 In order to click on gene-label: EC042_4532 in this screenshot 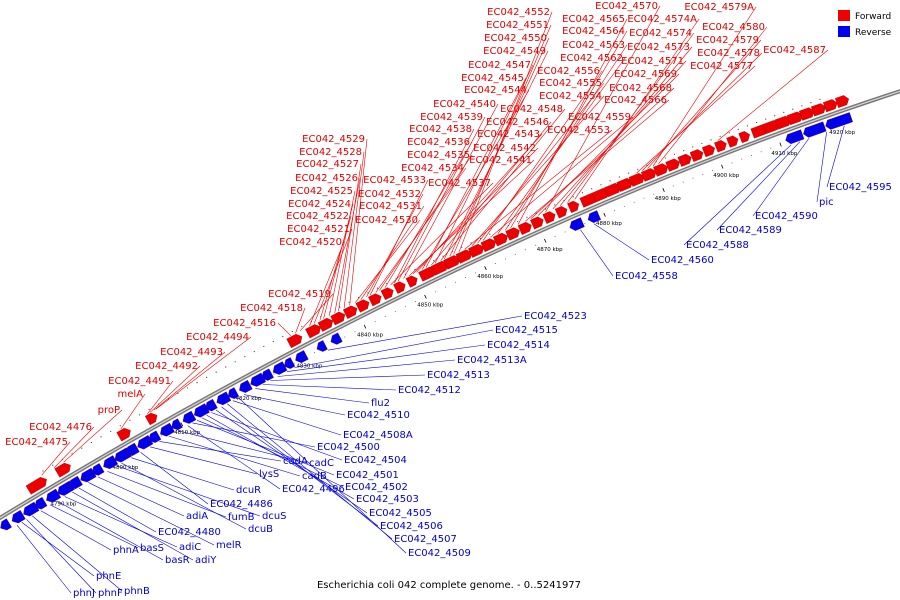, I will do `click(389, 194)`.